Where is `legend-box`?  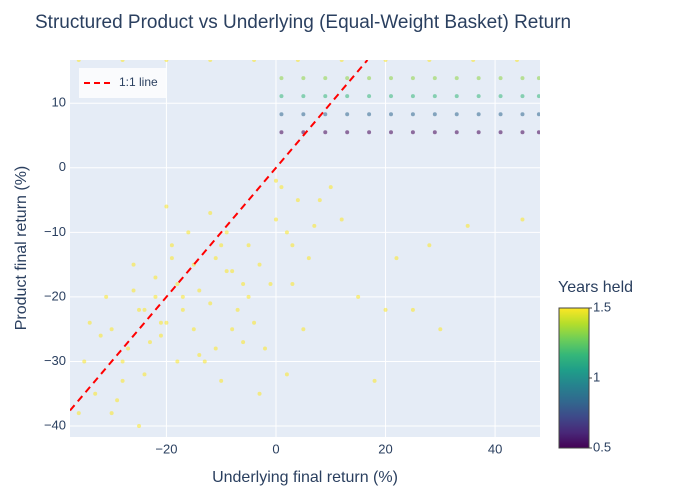
legend-box is located at coordinates (122, 83).